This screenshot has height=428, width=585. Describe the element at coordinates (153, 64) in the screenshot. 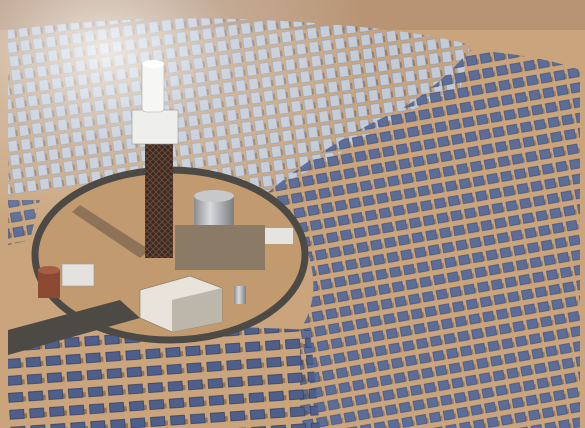

I see `receiver-top` at that location.